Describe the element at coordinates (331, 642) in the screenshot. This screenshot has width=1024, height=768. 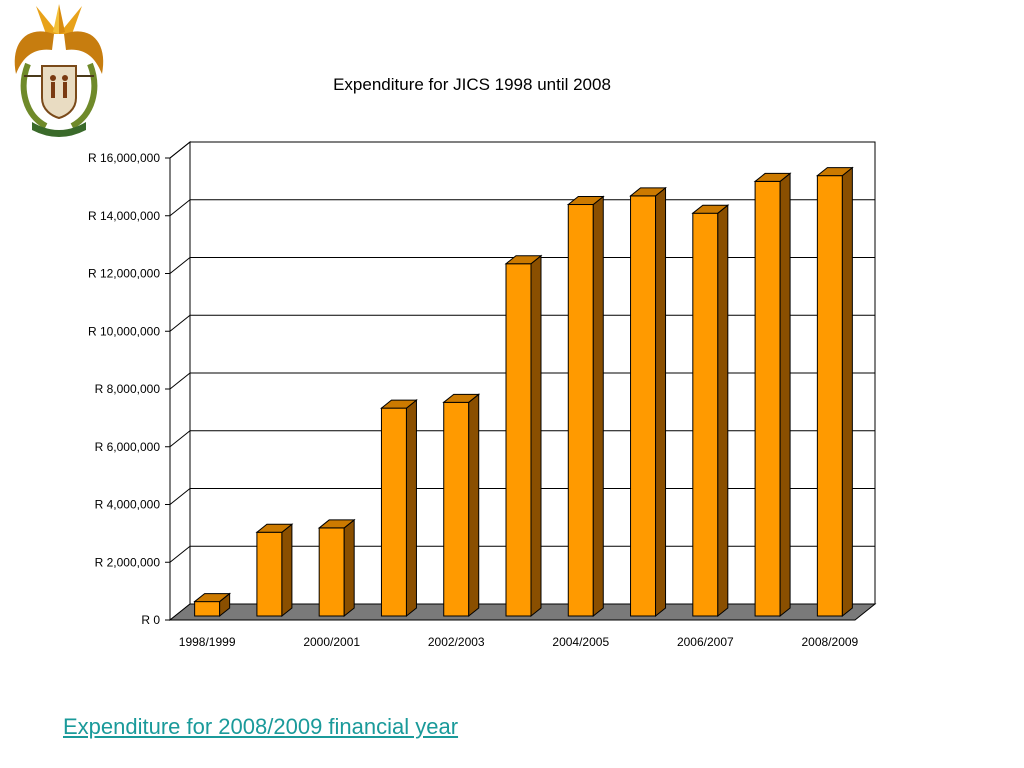
I see `x-tick-label: 2000/2001` at that location.